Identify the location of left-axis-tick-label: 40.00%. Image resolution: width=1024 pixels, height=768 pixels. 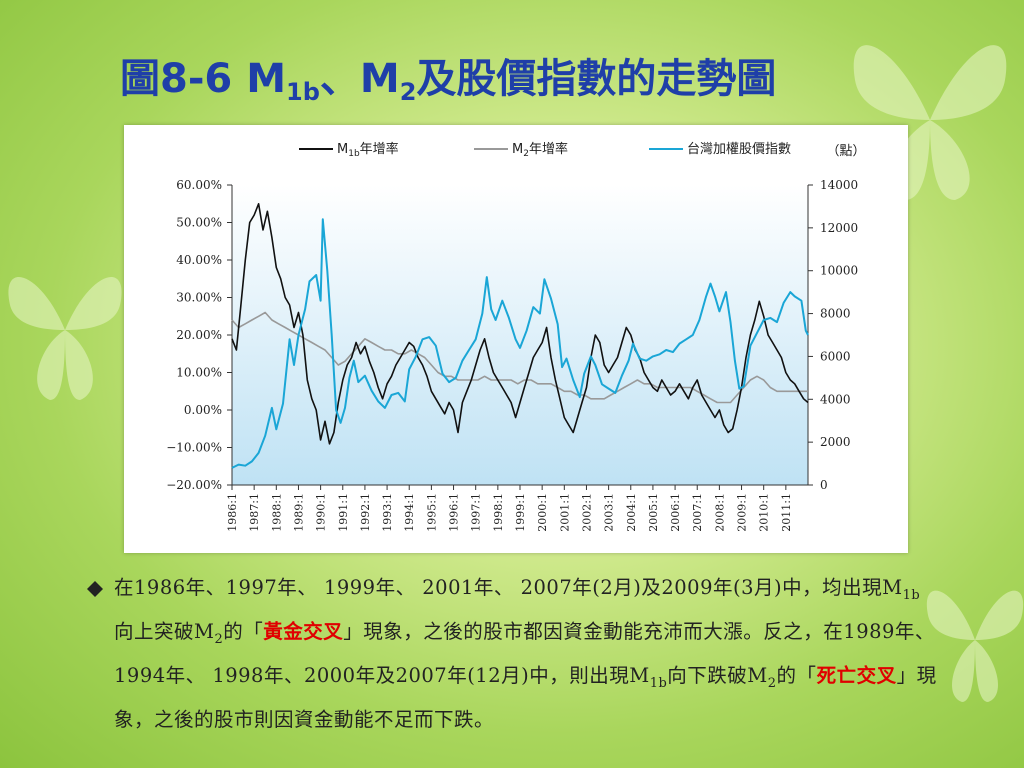
(199, 260).